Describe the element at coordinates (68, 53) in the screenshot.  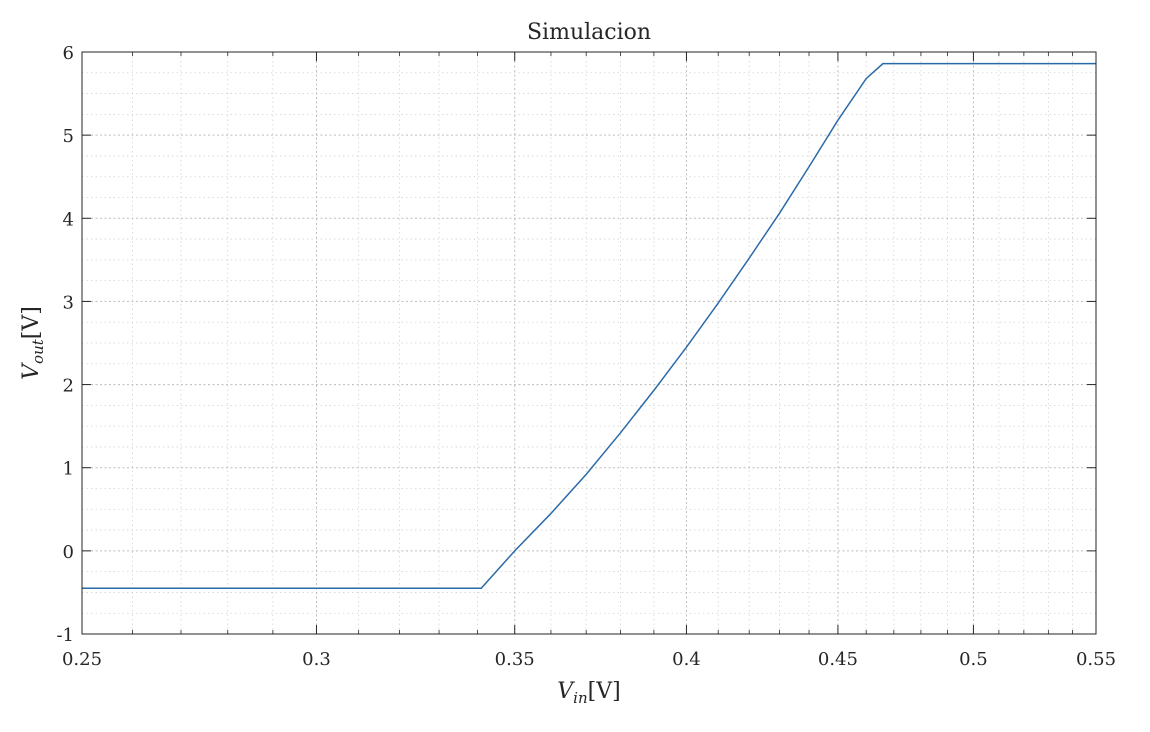
I see `y-tick-label: 6` at that location.